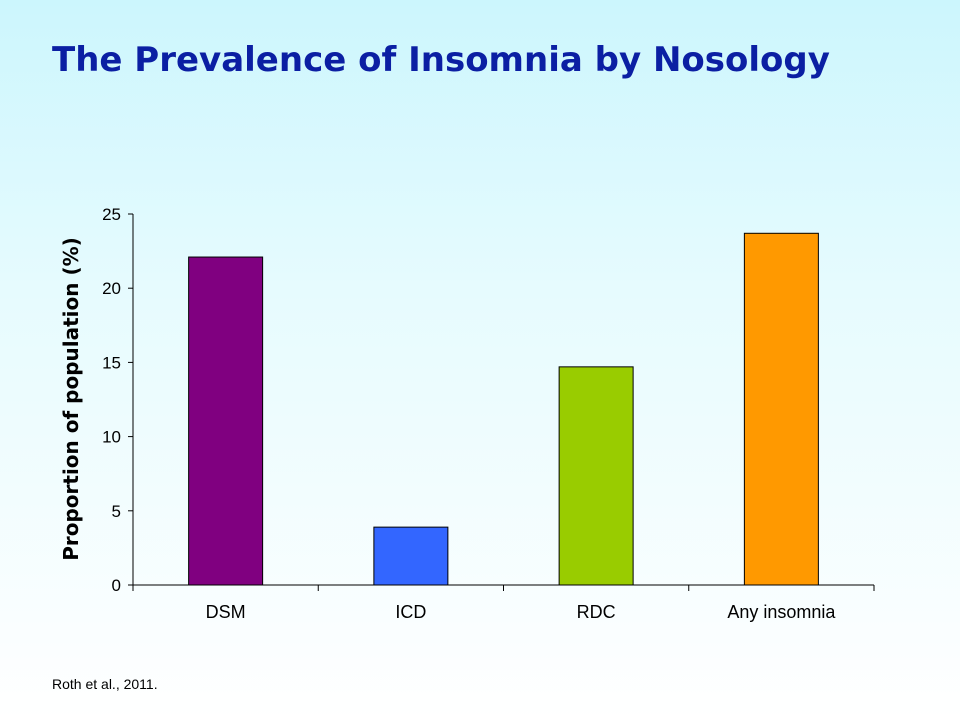 The image size is (960, 720). Describe the element at coordinates (111, 362) in the screenshot. I see `y-tick-label: 15` at that location.